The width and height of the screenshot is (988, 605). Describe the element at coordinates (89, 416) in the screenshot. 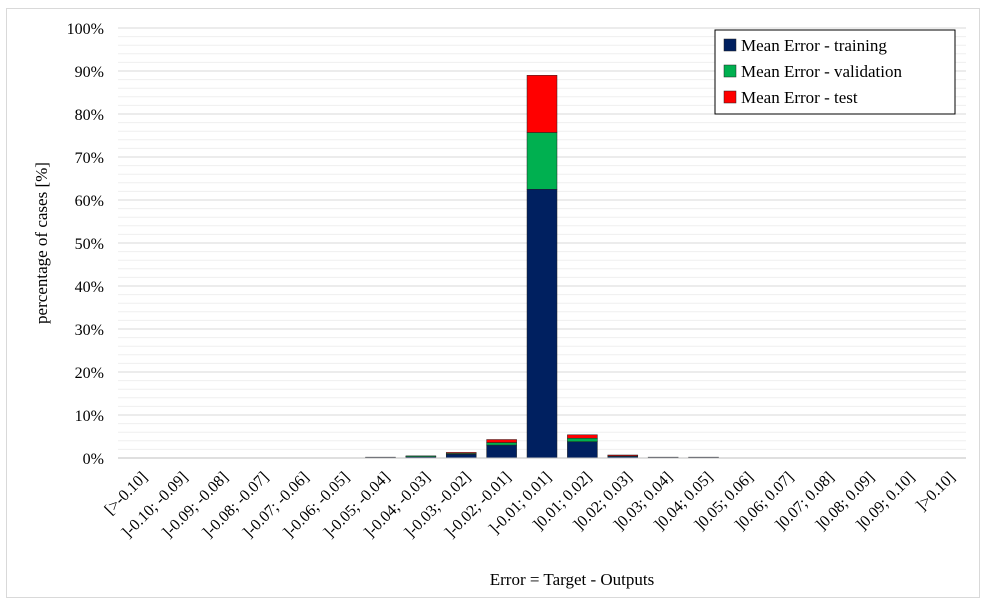

I see `y-tick-label: 10%` at that location.